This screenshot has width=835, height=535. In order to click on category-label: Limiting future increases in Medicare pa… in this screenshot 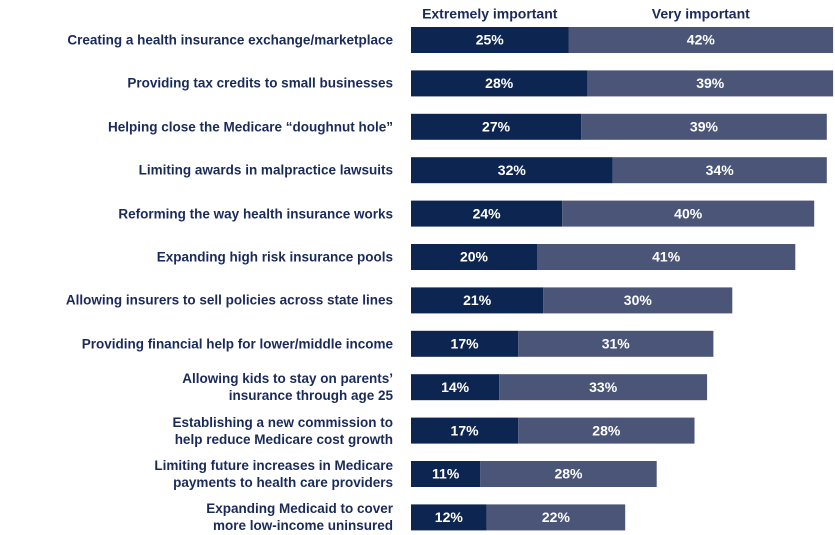, I will do `click(273, 474)`.